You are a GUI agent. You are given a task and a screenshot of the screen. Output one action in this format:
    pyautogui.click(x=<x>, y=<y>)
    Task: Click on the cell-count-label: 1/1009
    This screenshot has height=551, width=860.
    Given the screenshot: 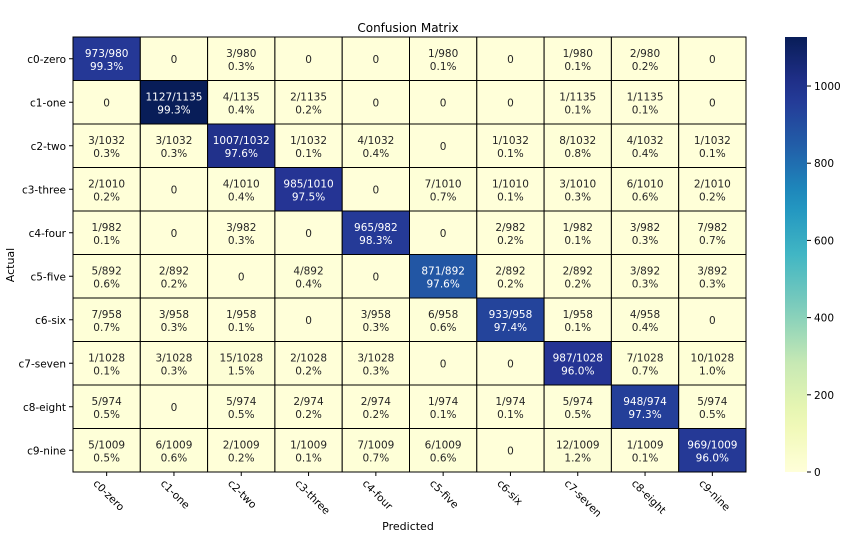 What is the action you would take?
    pyautogui.click(x=308, y=445)
    